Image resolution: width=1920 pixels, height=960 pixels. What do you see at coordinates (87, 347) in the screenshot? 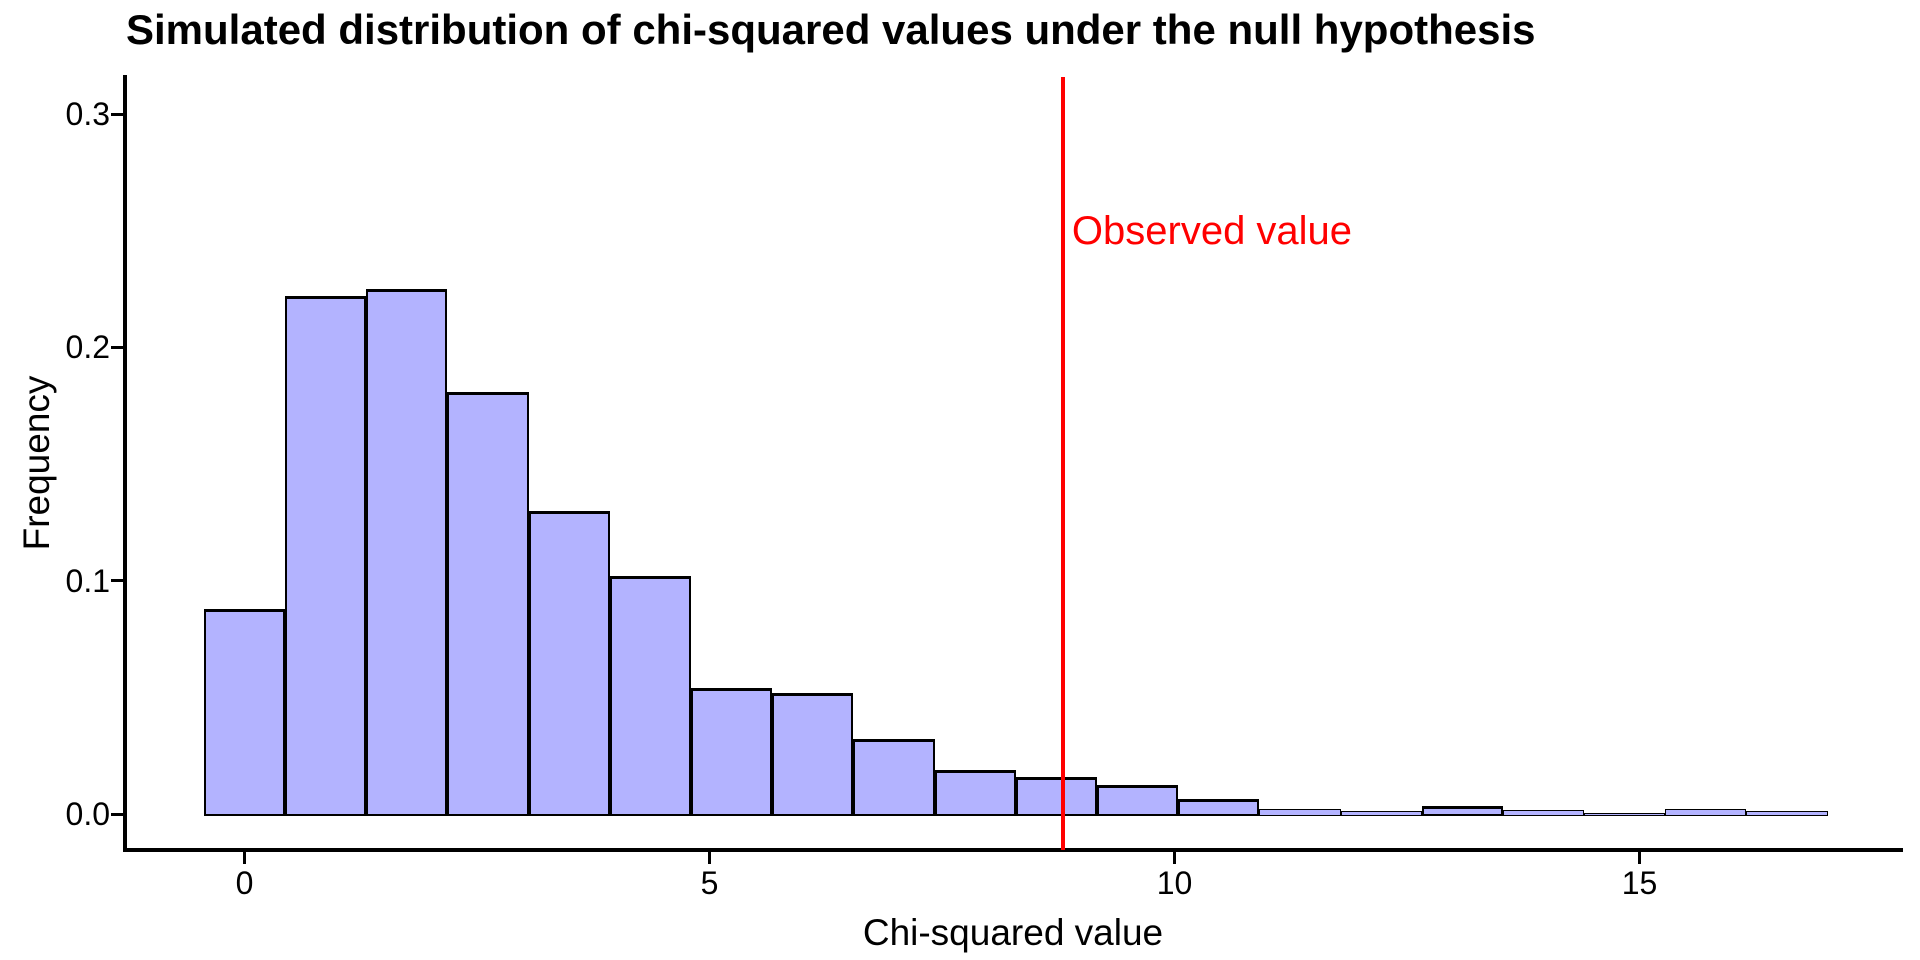
I see `y-tick-label: 0.2` at bounding box center [87, 347].